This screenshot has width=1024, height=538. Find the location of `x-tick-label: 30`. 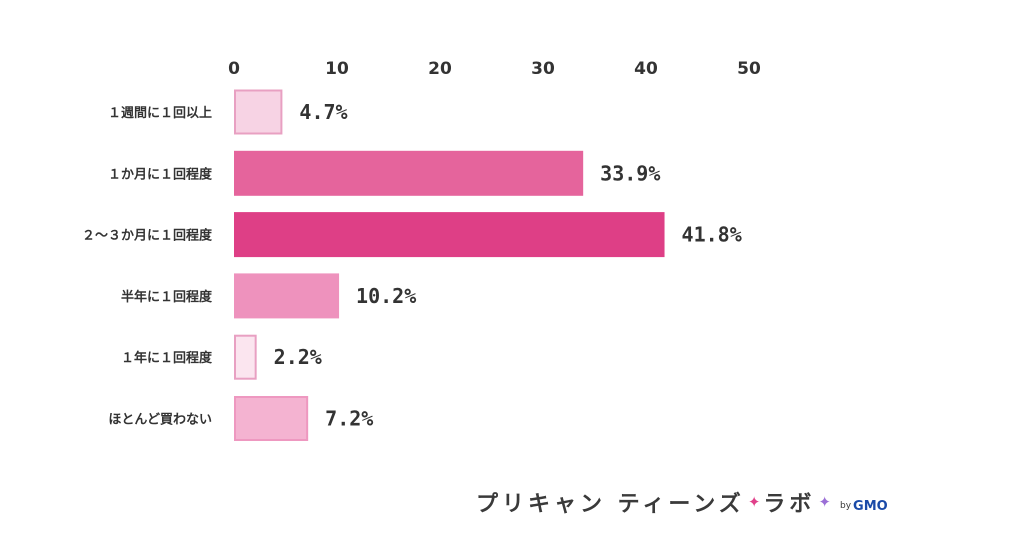

x-tick-label: 30 is located at coordinates (543, 69).